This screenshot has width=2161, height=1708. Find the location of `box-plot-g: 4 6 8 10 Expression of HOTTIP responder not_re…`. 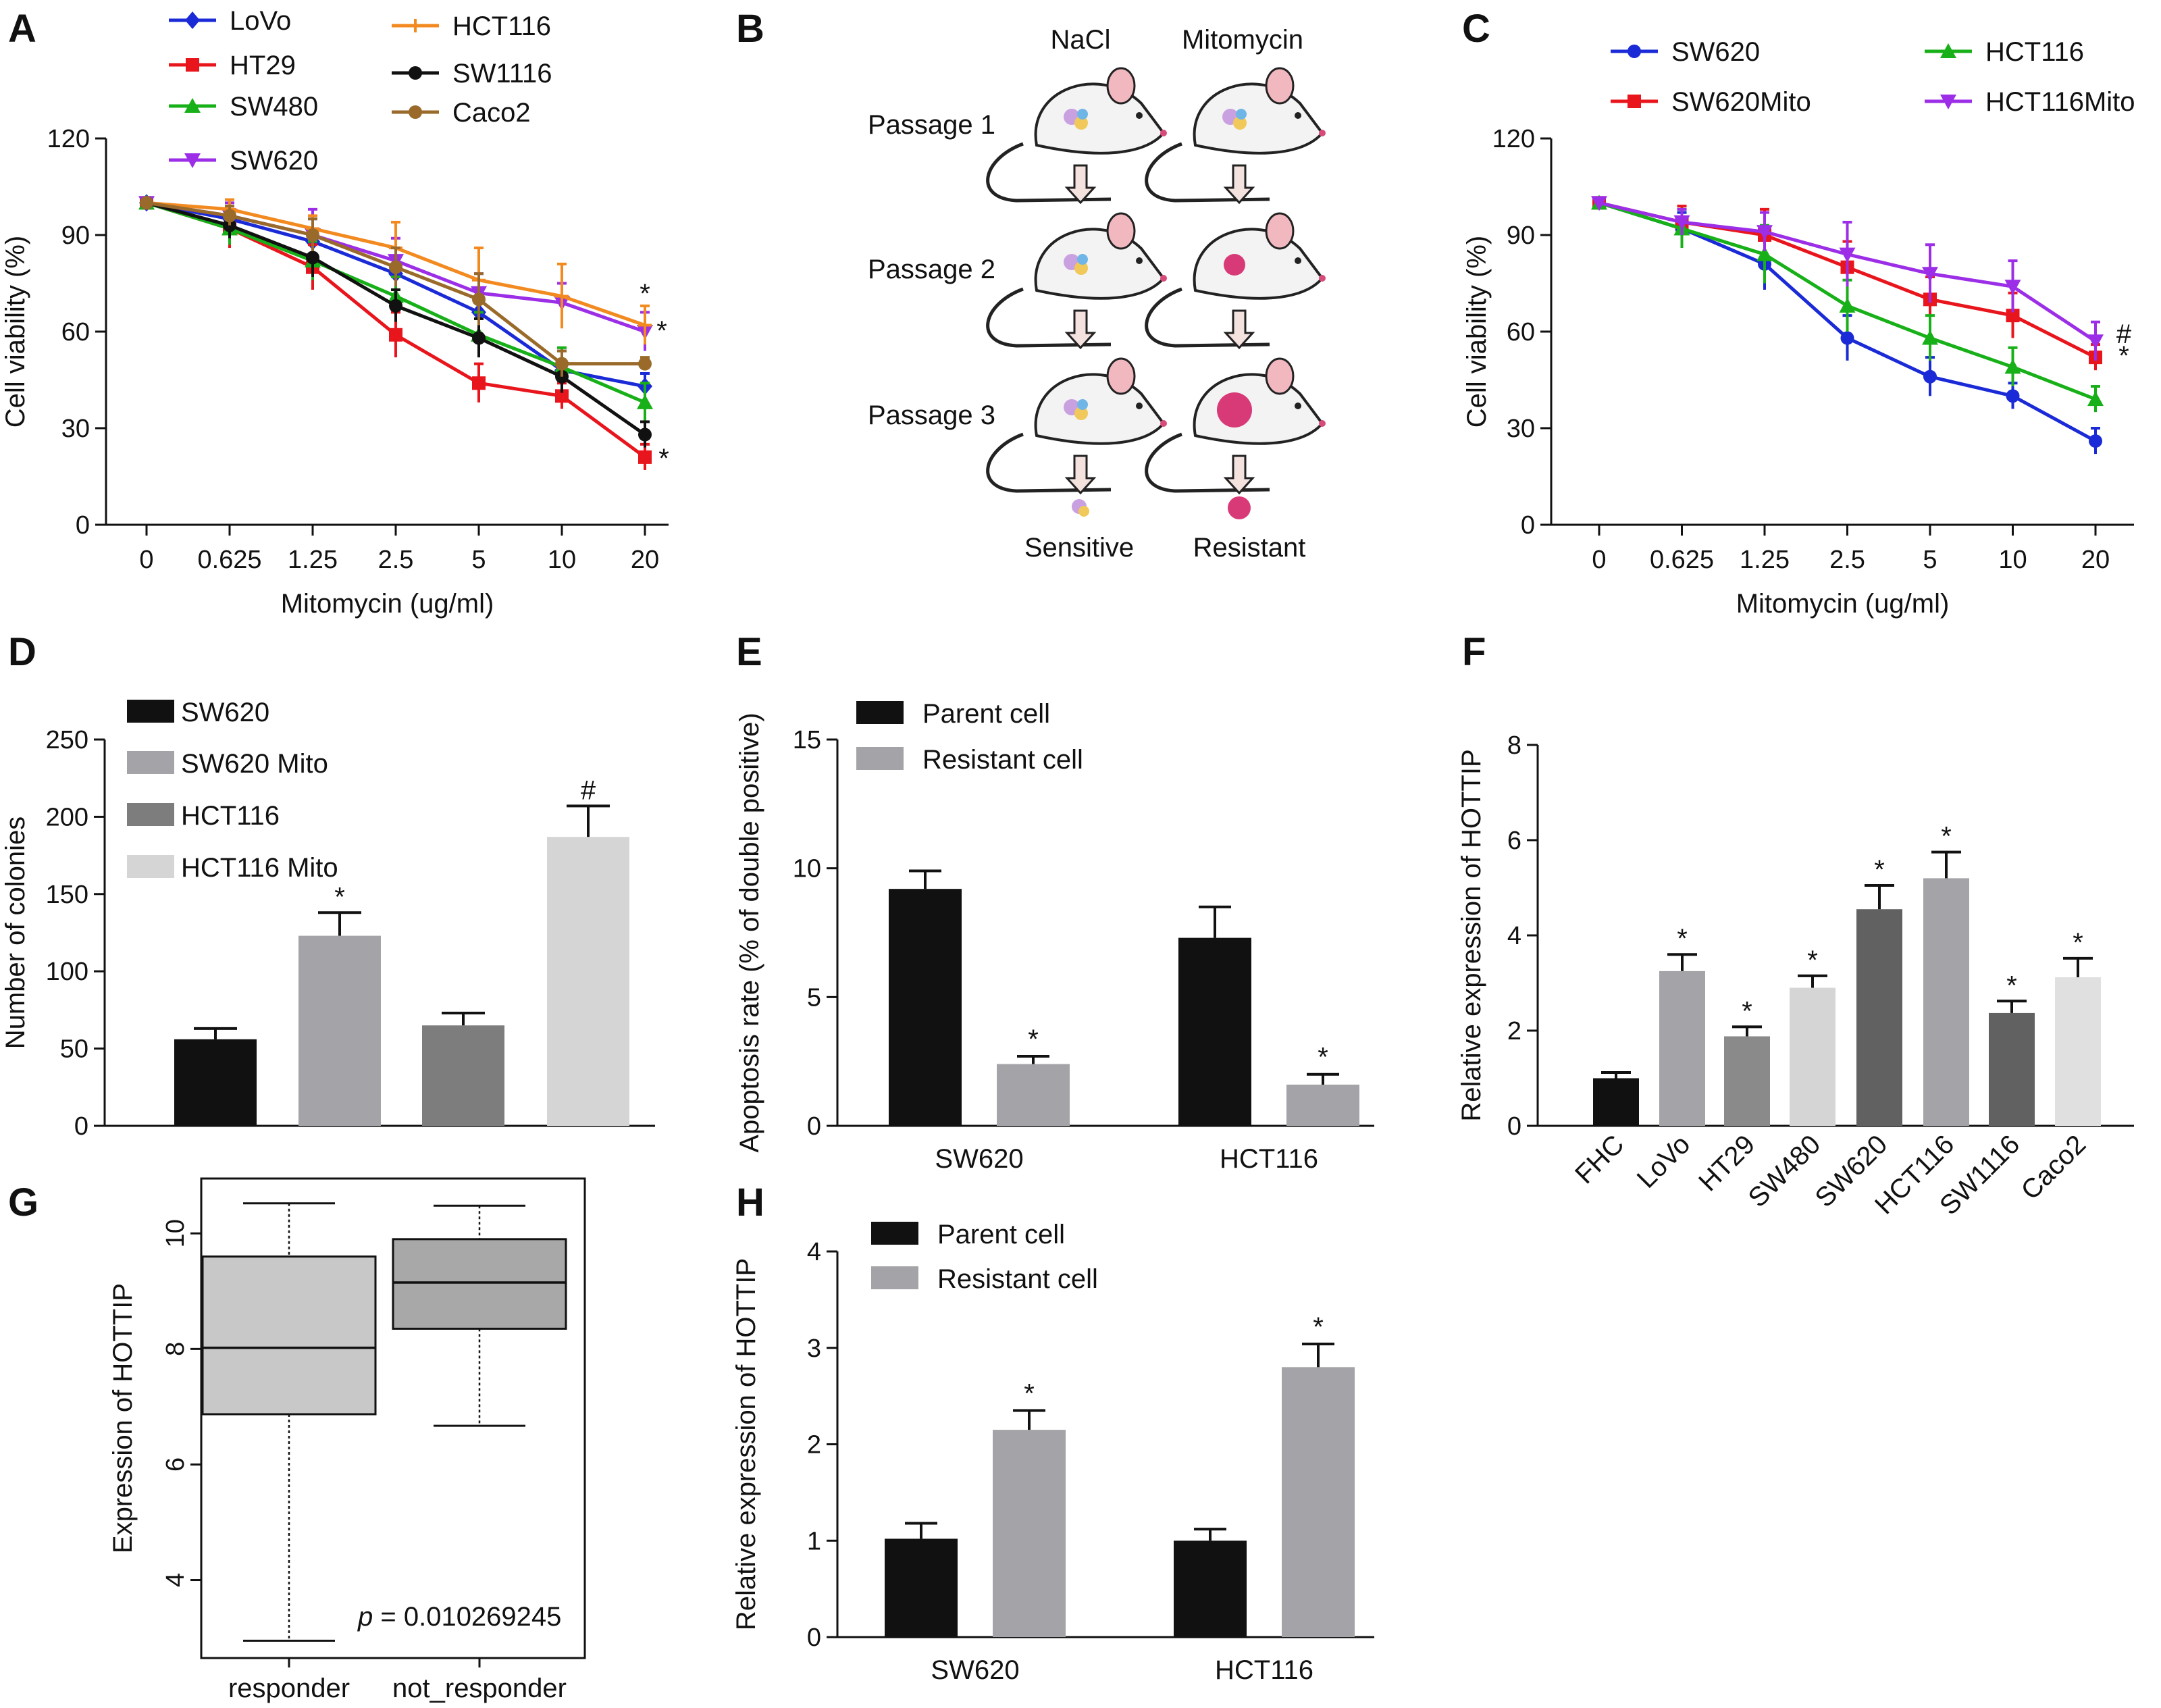

box-plot-g: 4 6 8 10 Expression of HOTTIP responder not_re… is located at coordinates (347, 1440).